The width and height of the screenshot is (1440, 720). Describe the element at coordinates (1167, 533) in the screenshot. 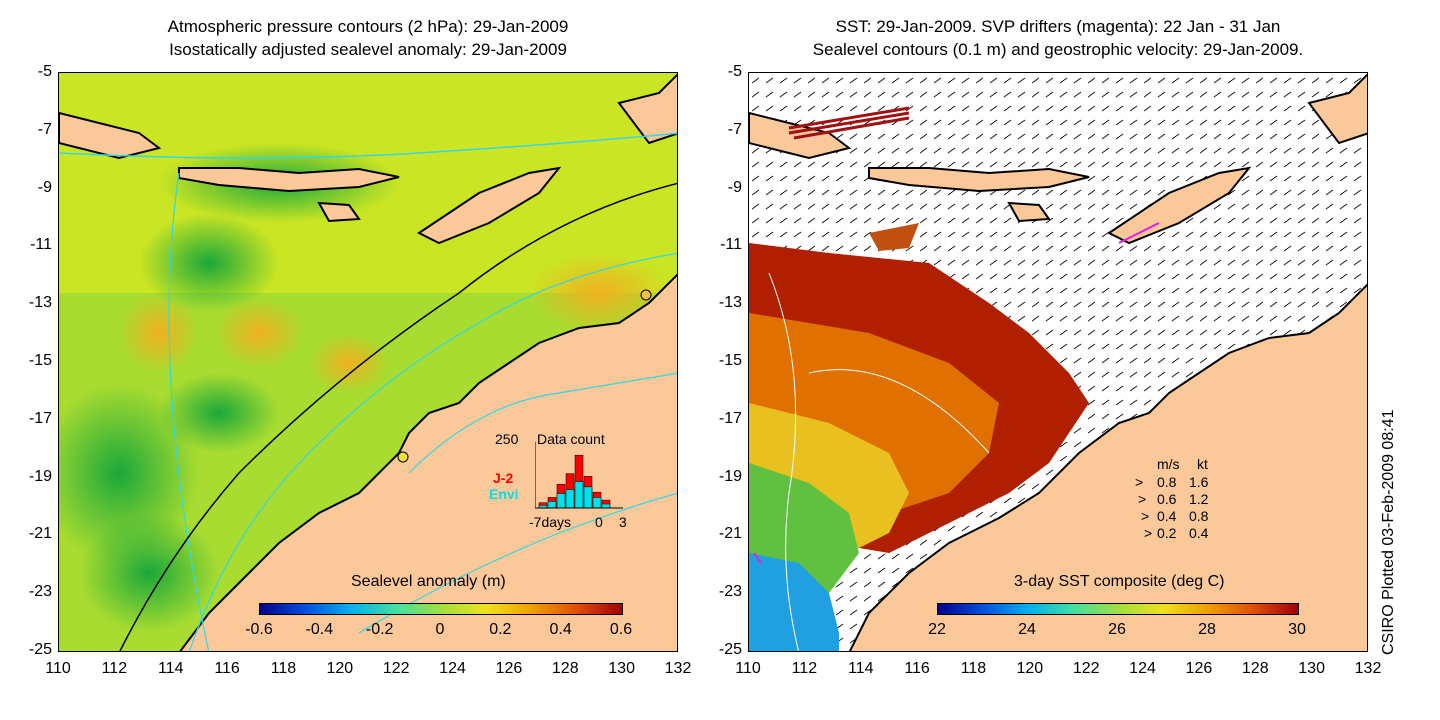

I see `legend-ms-value: 0.2` at that location.